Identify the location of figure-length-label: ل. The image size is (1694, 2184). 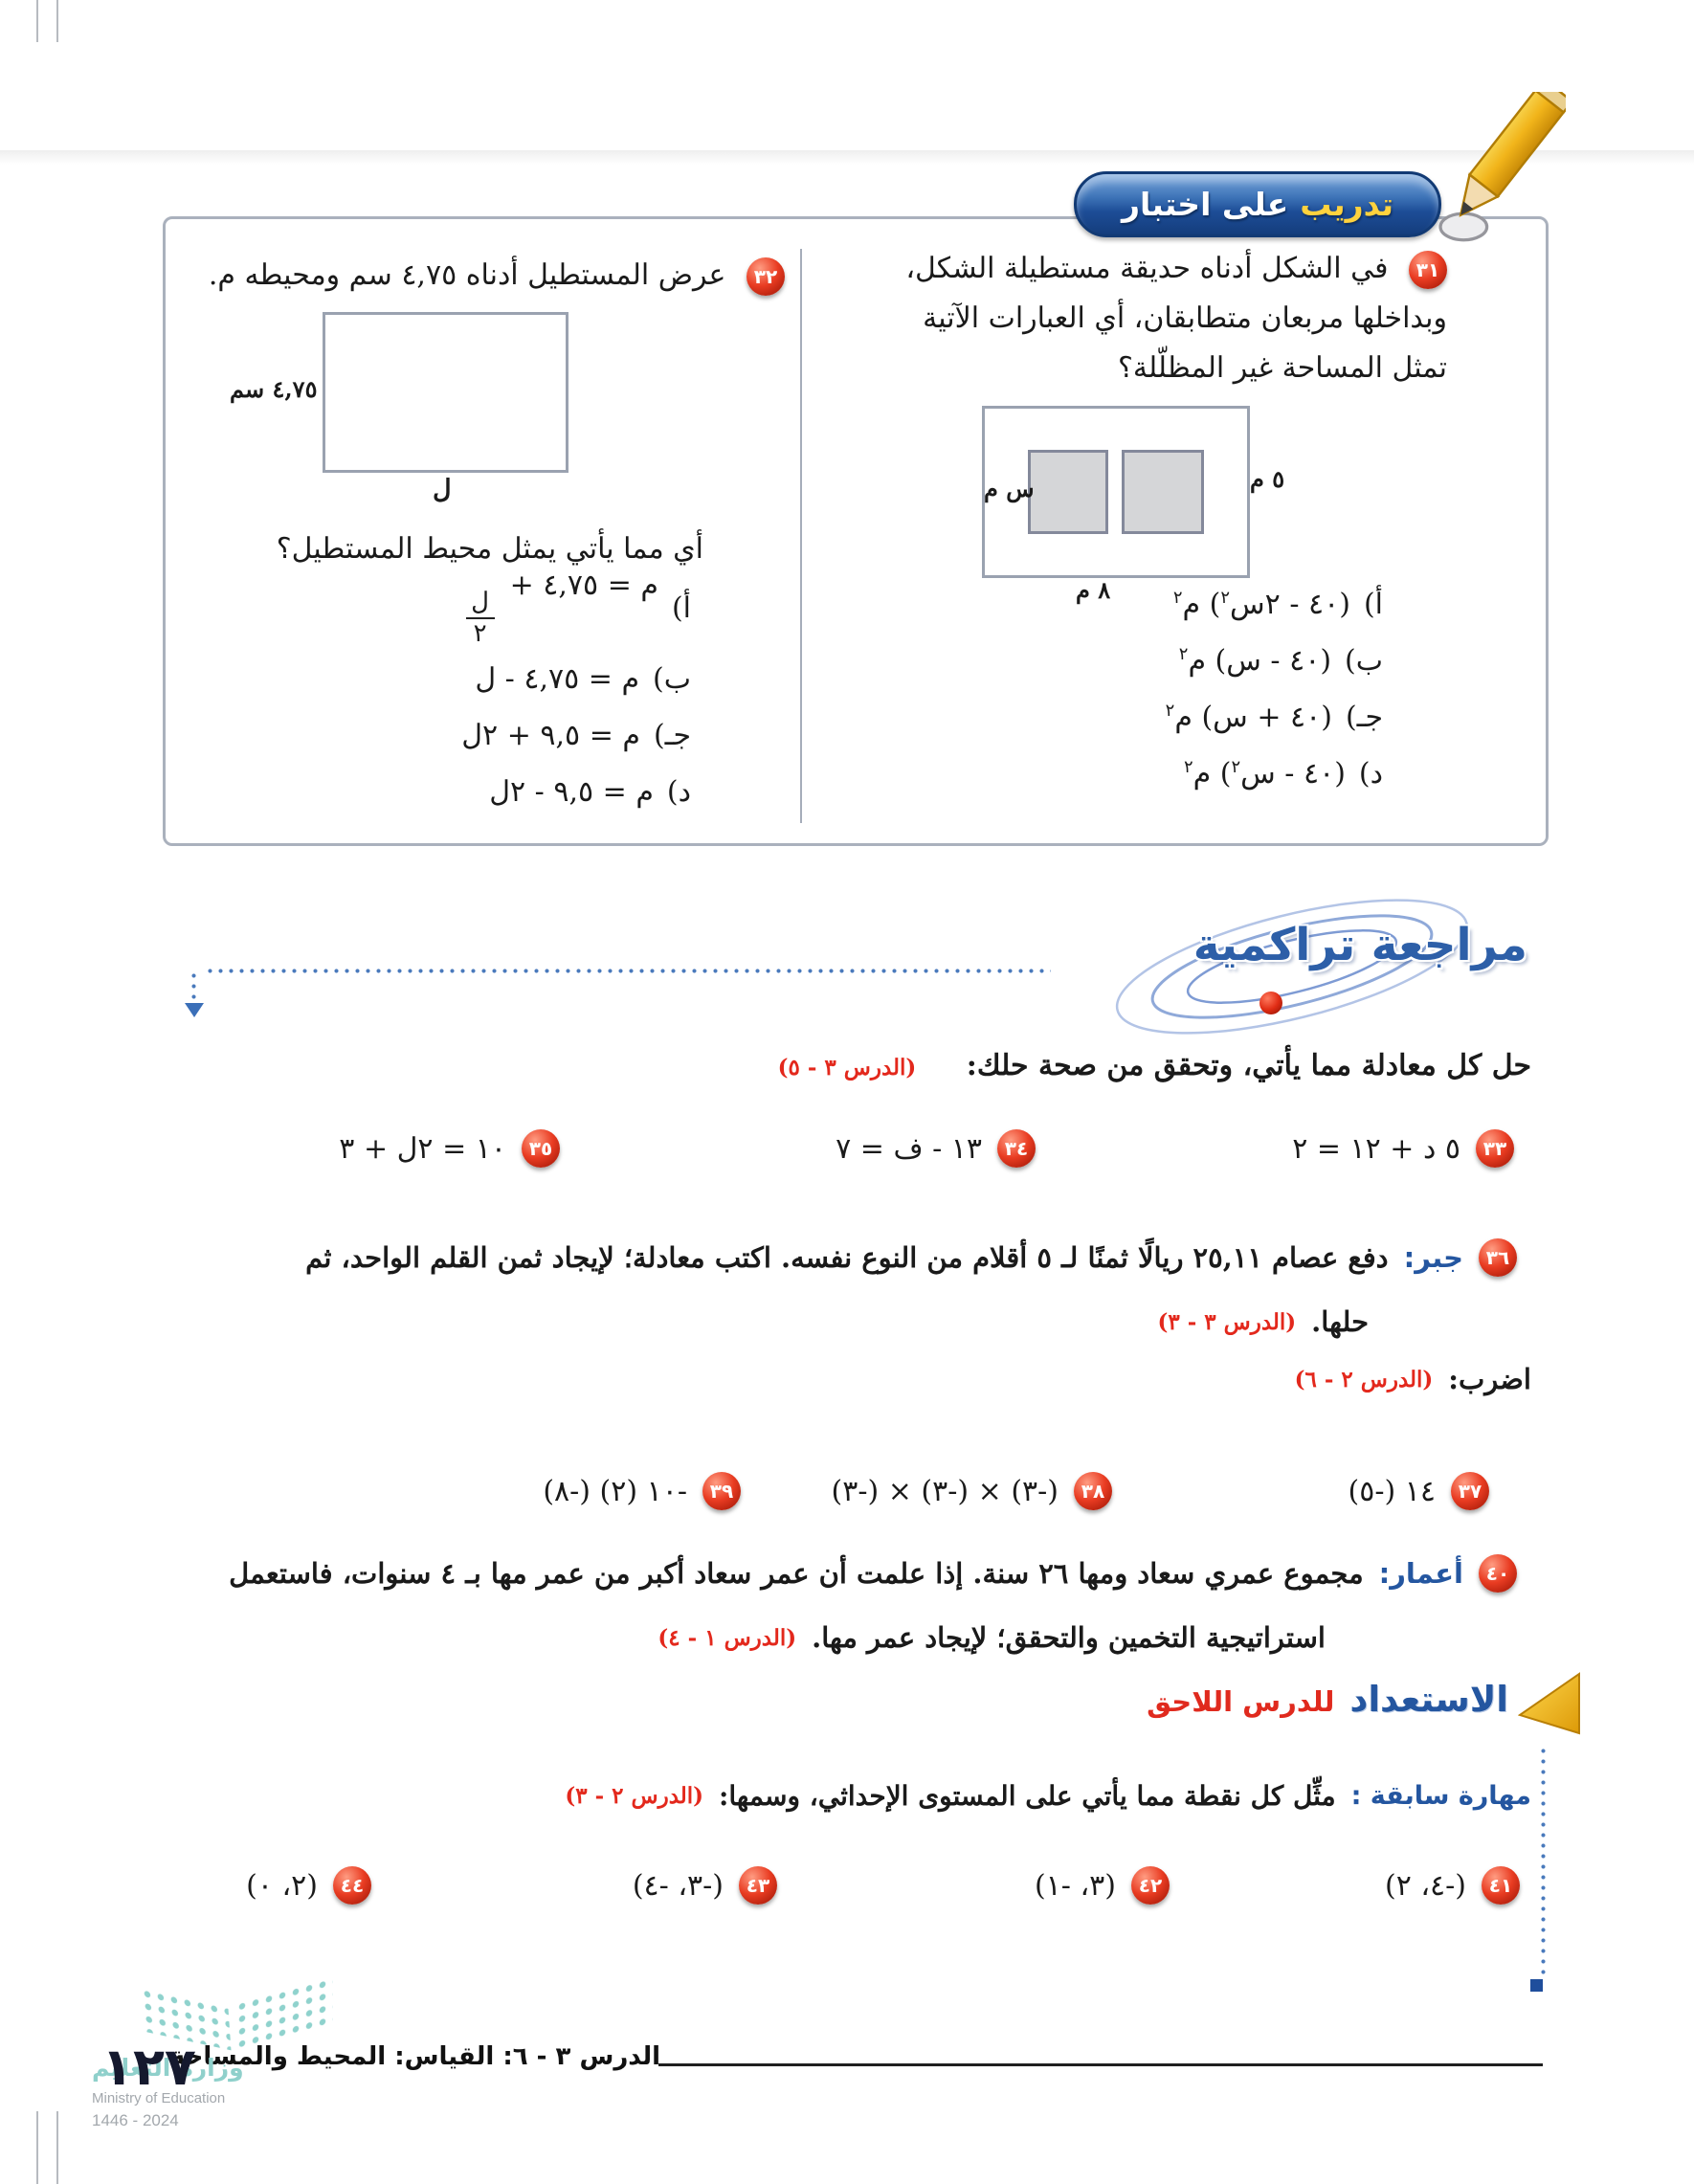
(442, 490).